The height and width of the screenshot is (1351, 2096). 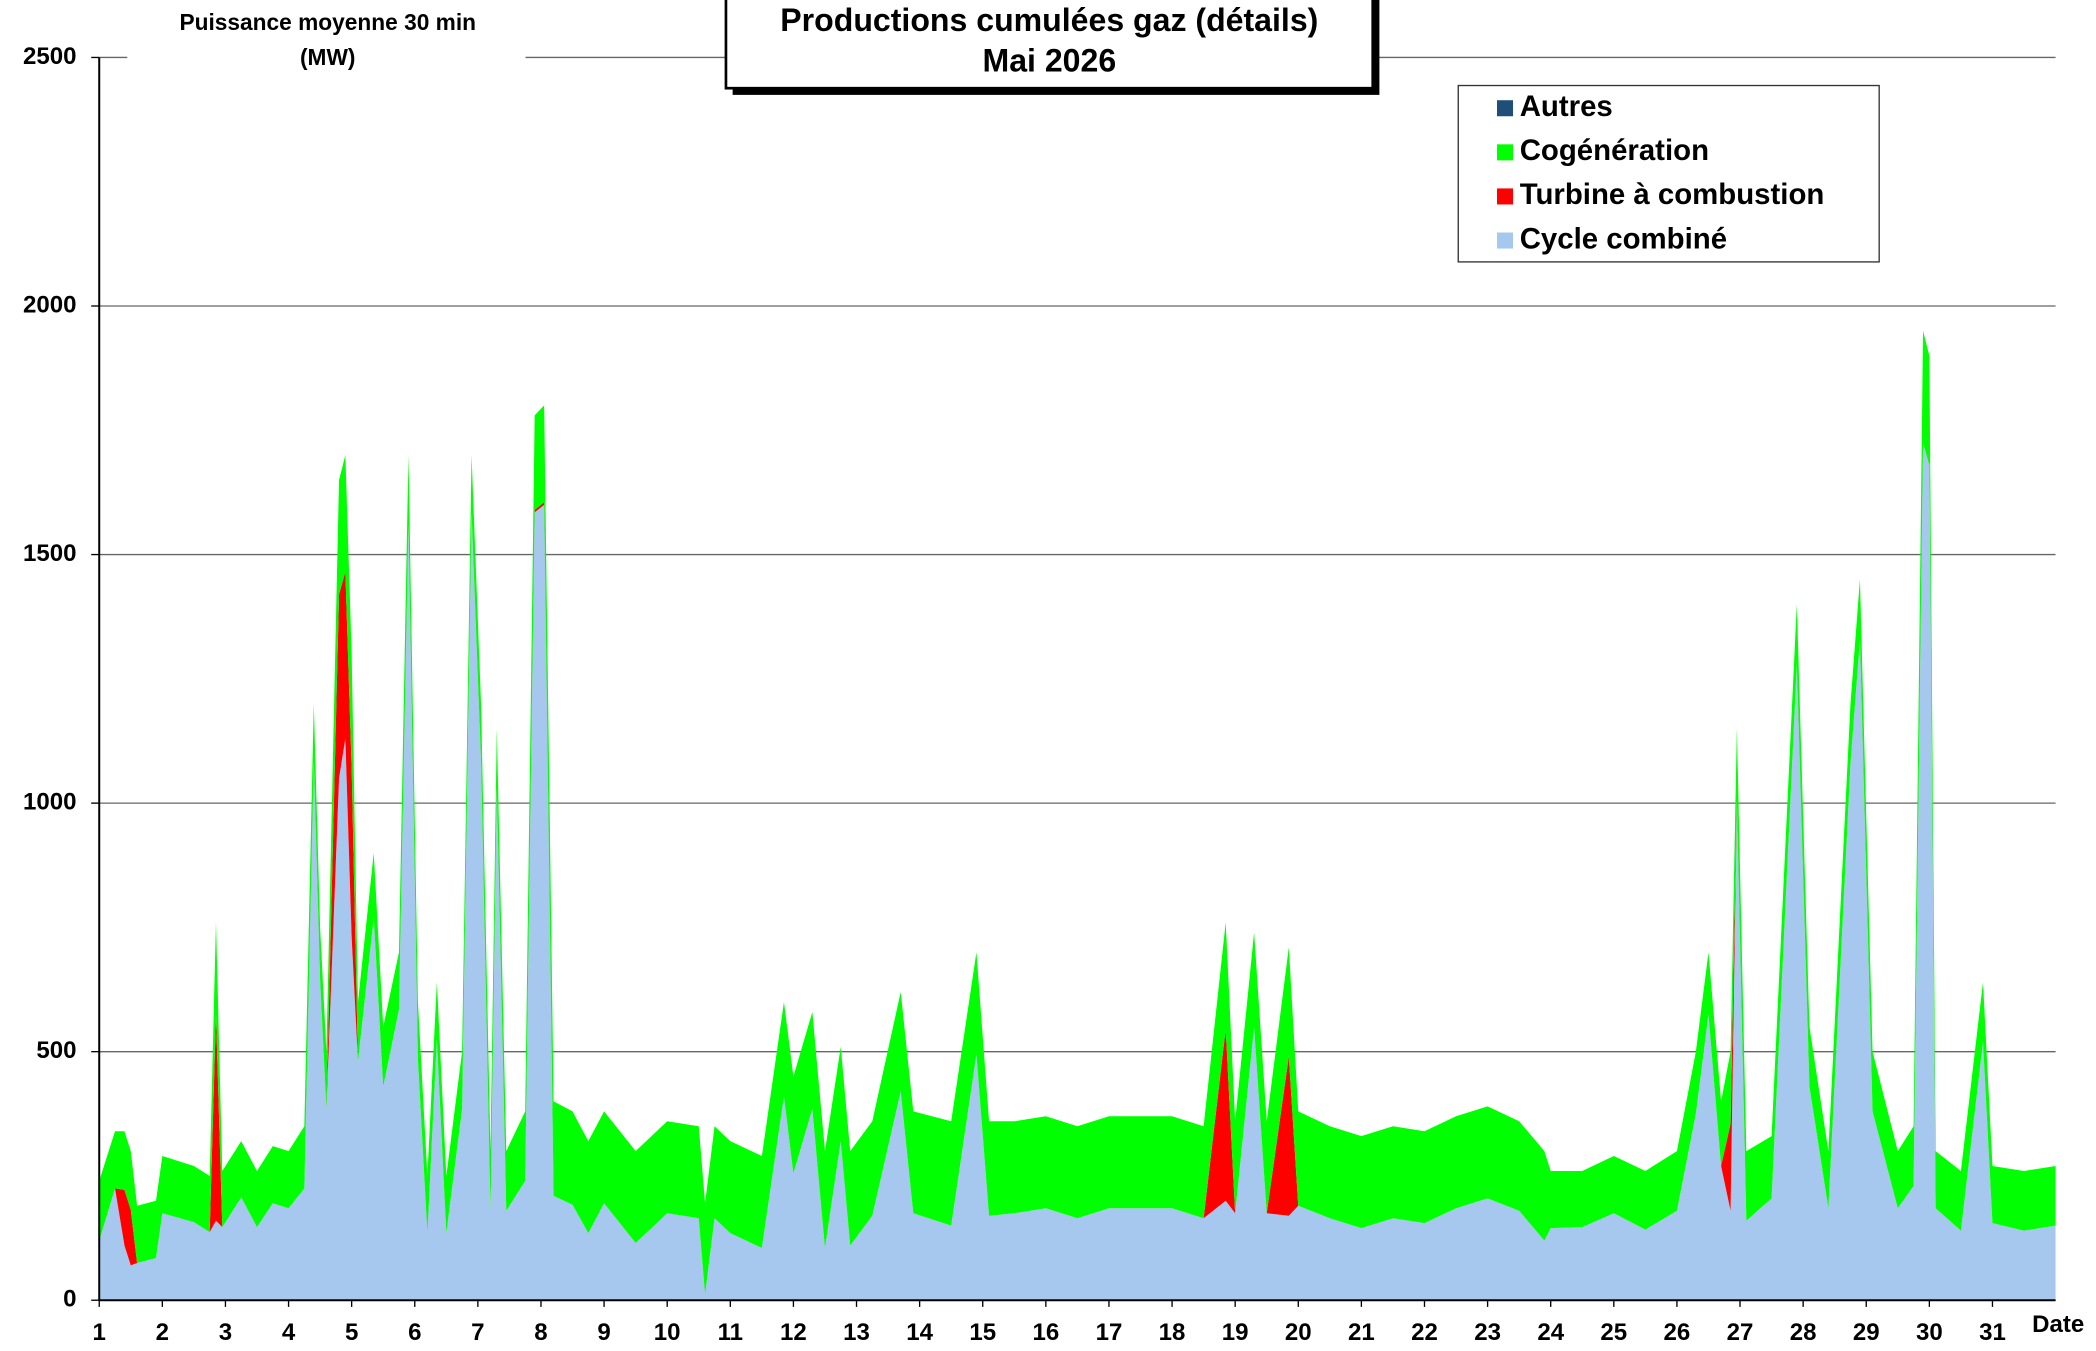 I want to click on x-tick-label: 13, so click(x=856, y=1332).